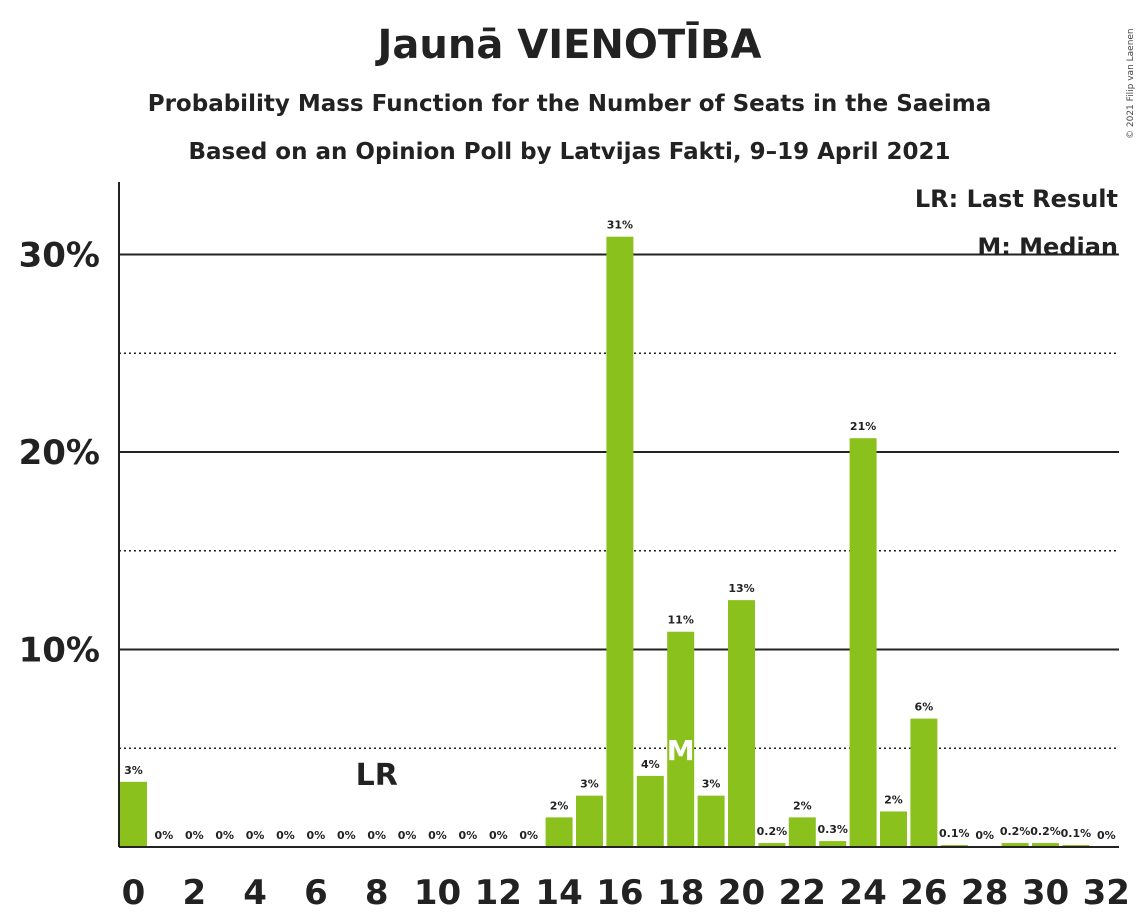 This screenshot has height=924, width=1139. What do you see at coordinates (741, 588) in the screenshot?
I see `value-label: 13%` at bounding box center [741, 588].